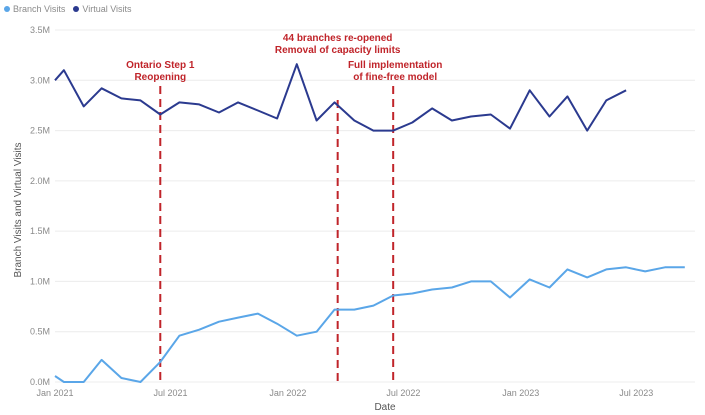  Describe the element at coordinates (636, 393) in the screenshot. I see `x-tick-label: Jul 2023` at that location.